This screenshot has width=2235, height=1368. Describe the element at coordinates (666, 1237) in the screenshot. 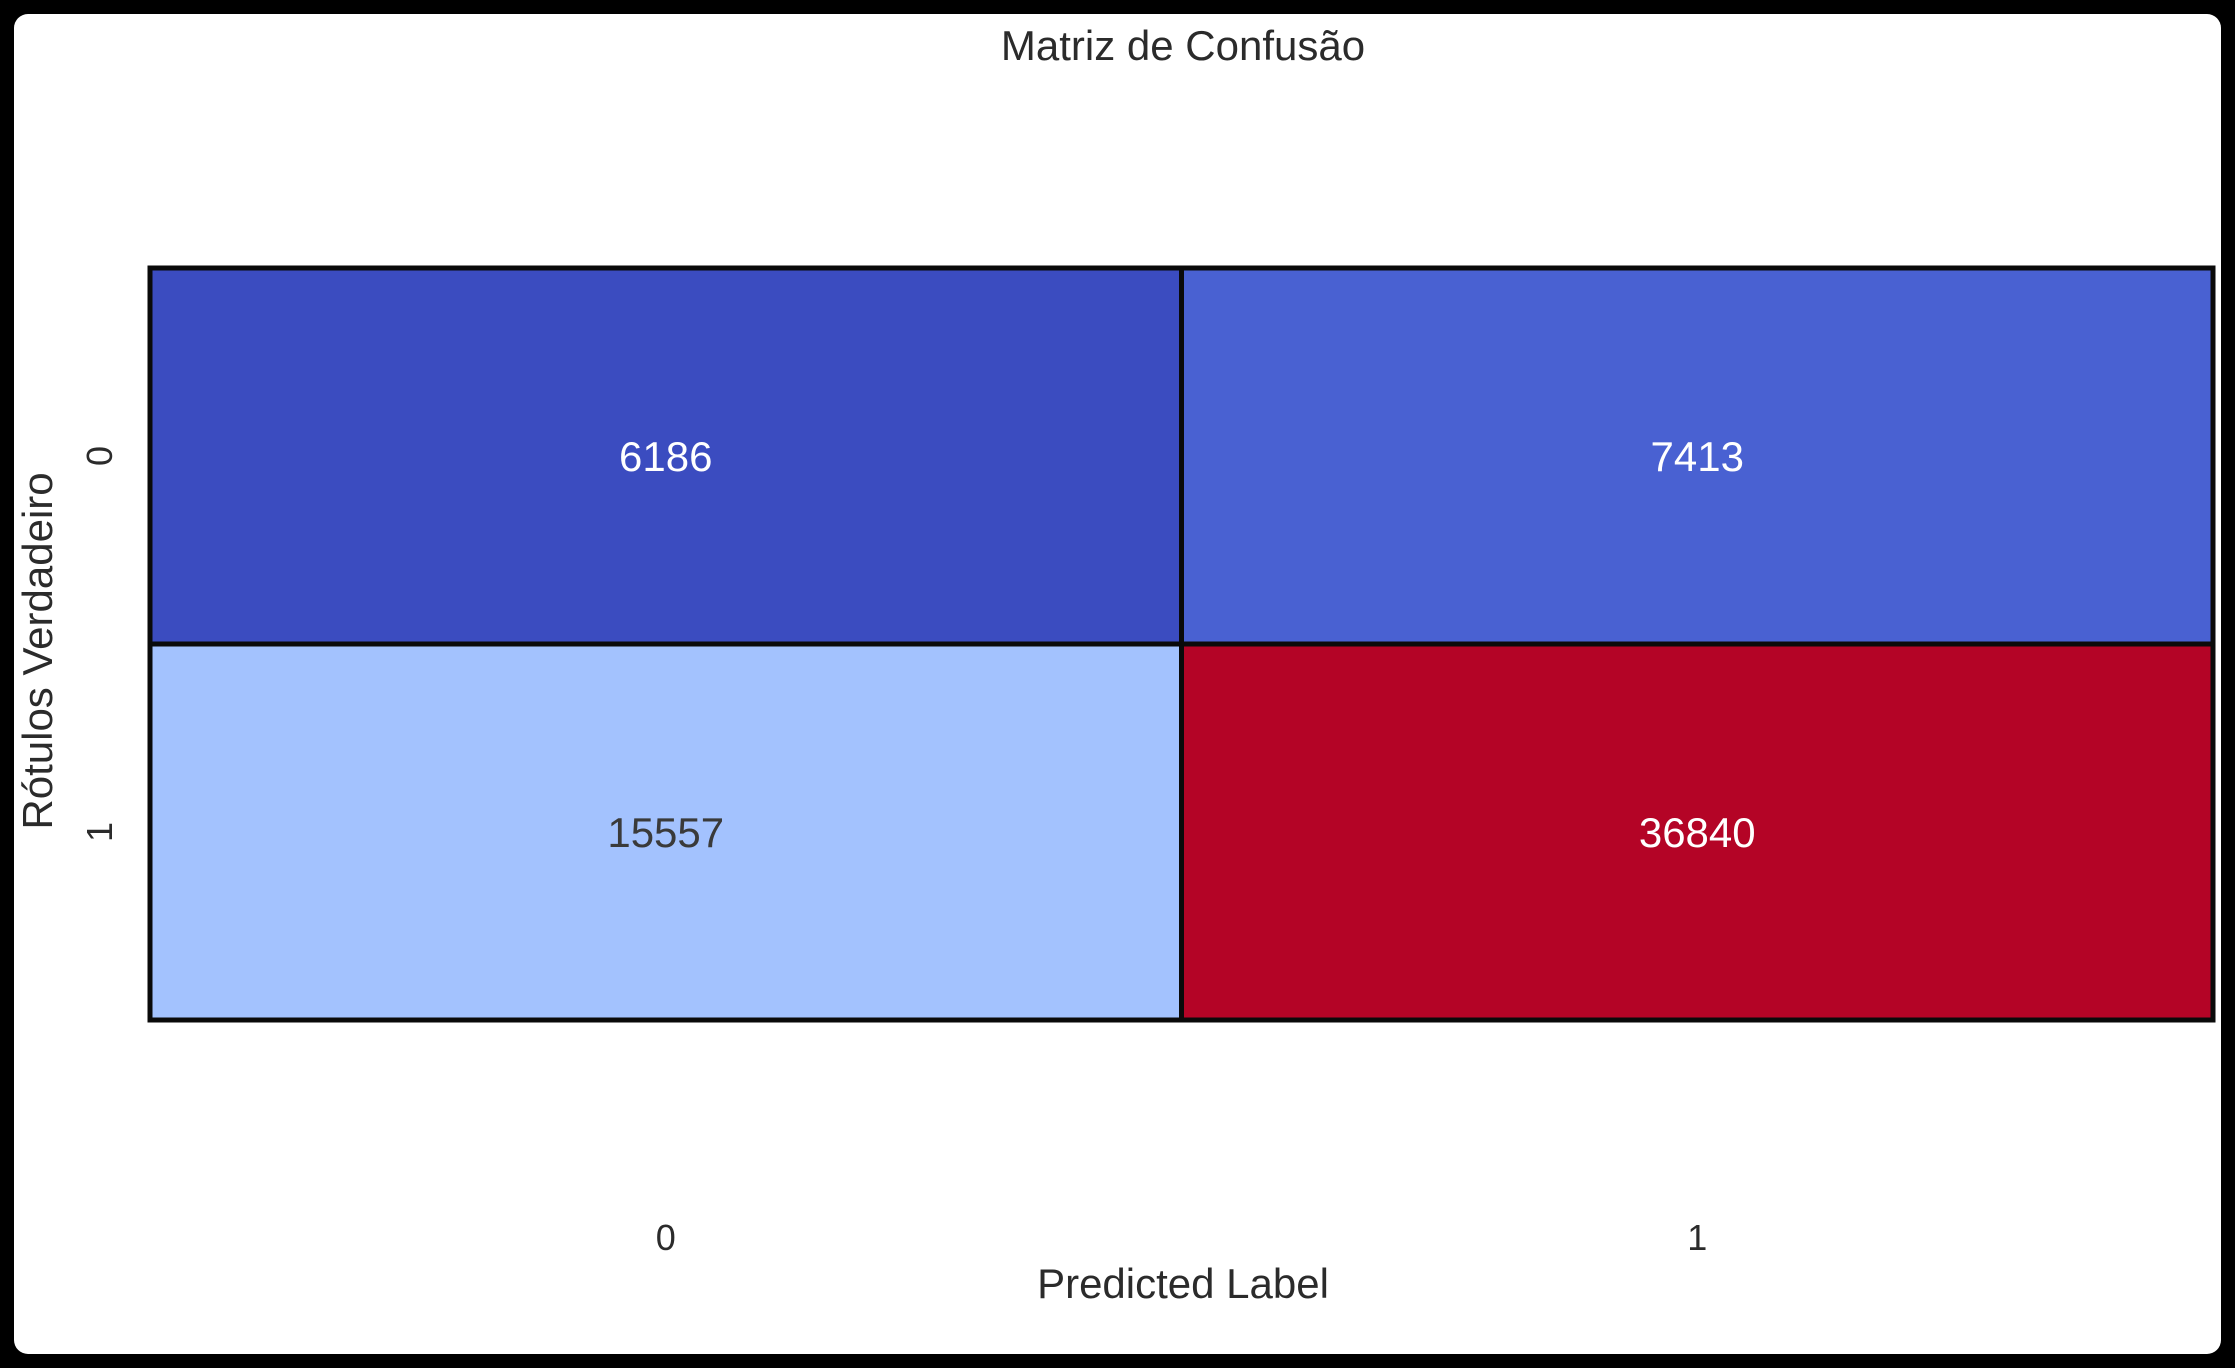

I see `x-tick-label-0: 0` at that location.